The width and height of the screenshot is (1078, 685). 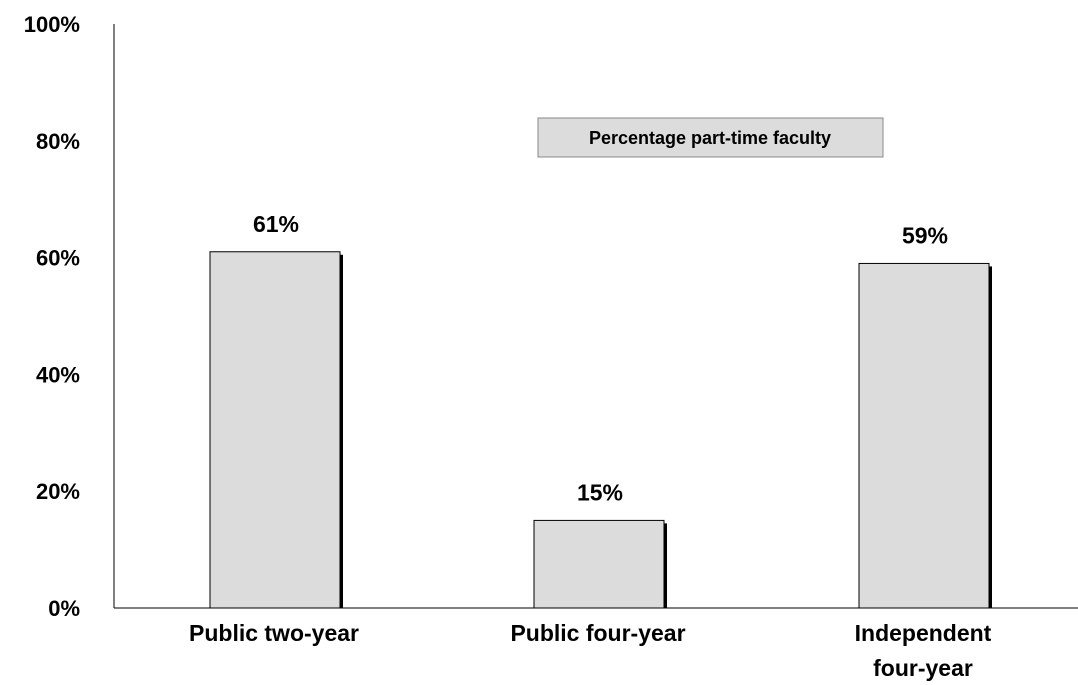 I want to click on y-tick-label: 60%, so click(x=58, y=258).